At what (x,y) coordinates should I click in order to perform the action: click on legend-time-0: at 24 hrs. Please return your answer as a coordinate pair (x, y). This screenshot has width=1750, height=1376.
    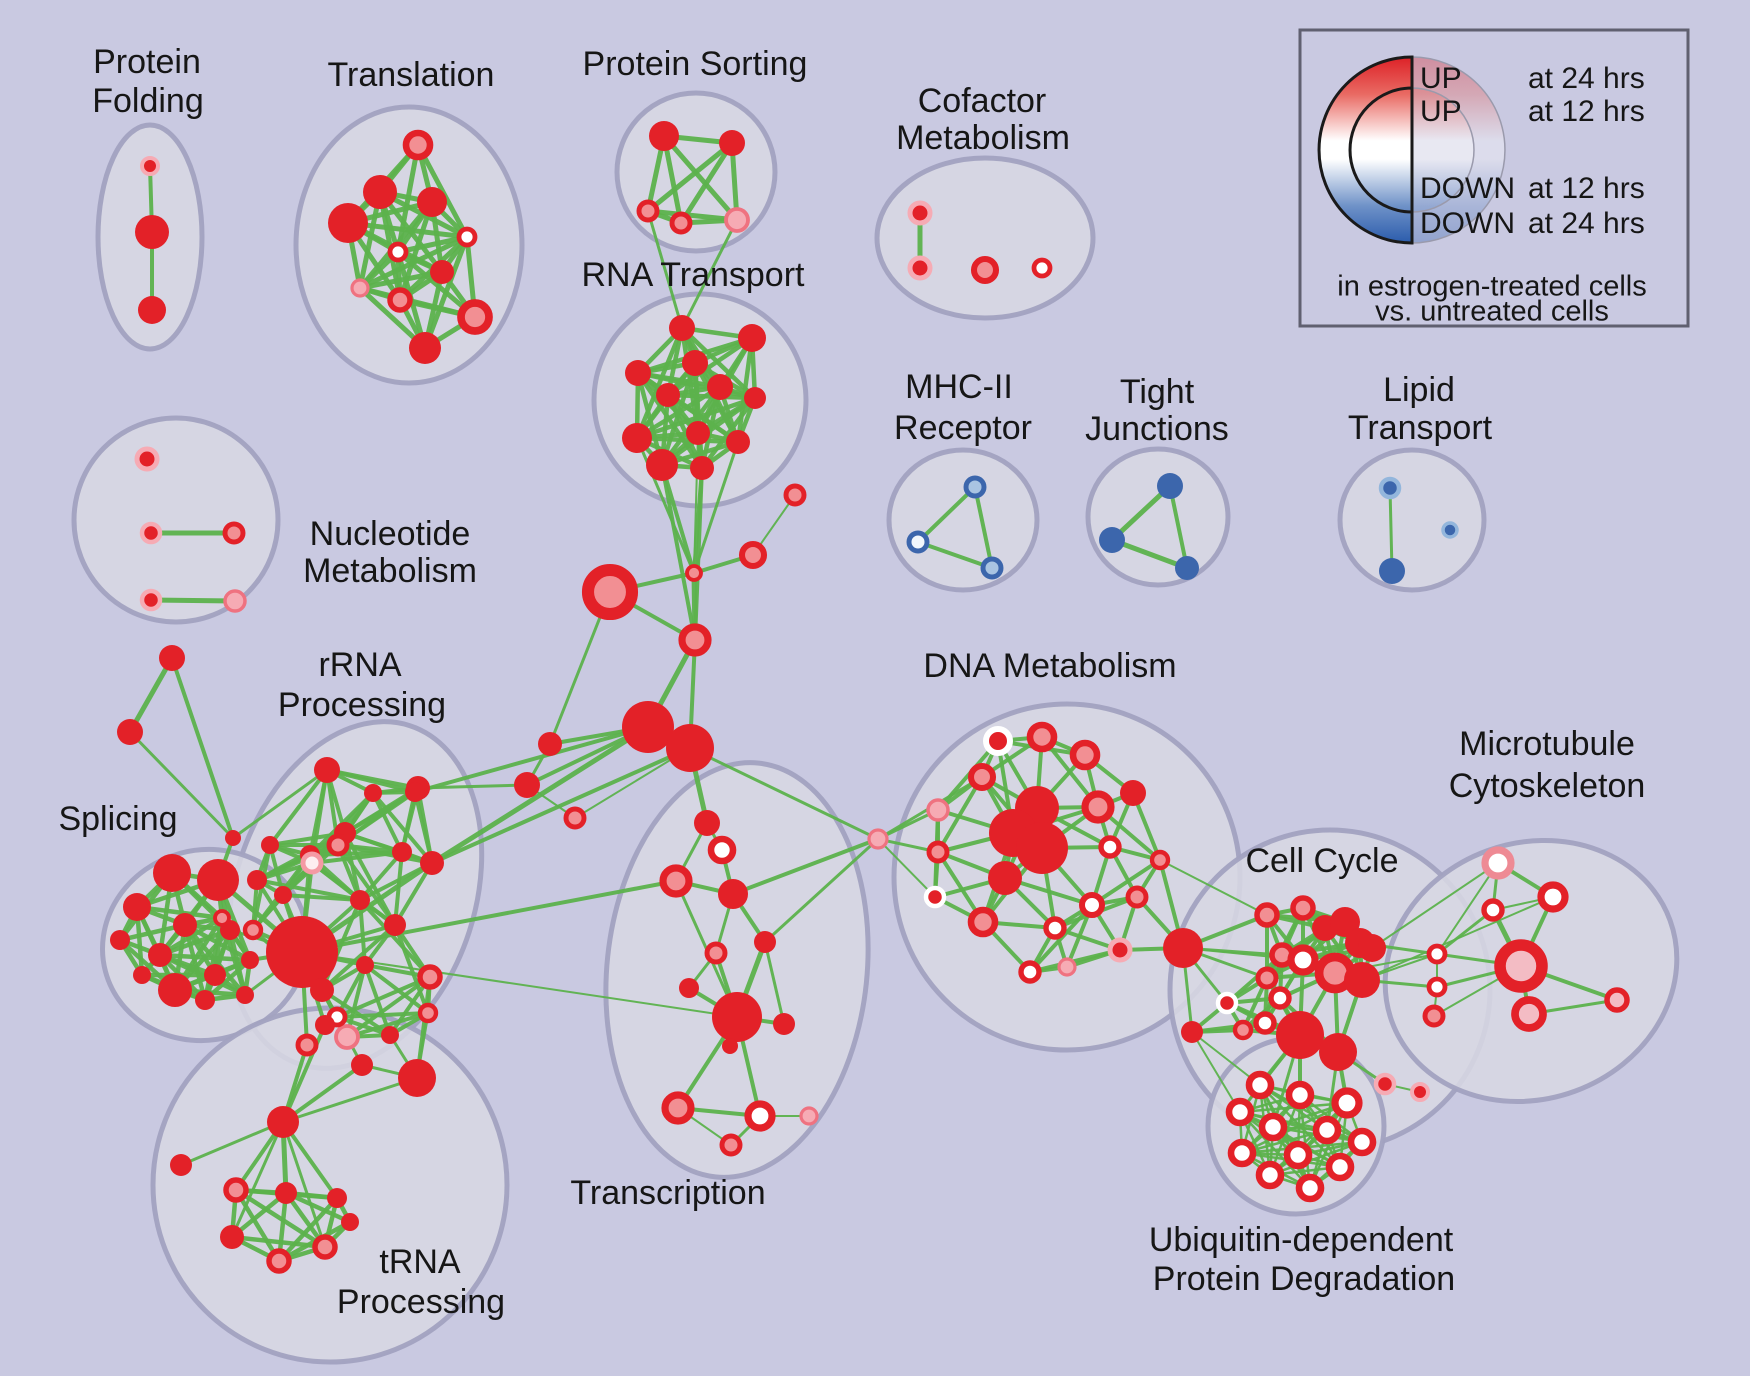
    Looking at the image, I should click on (1586, 78).